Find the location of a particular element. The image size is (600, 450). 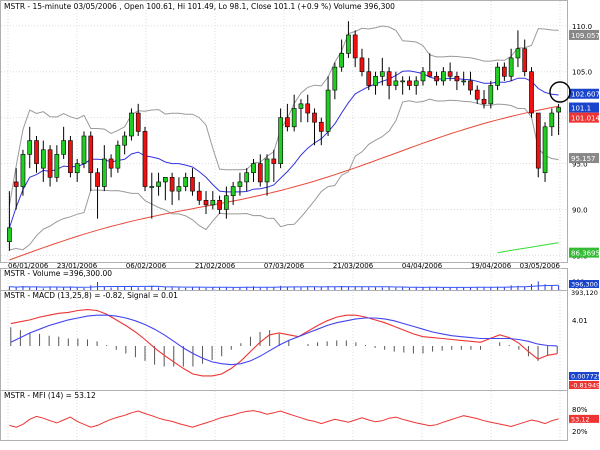

price-tick-label: 95.0 is located at coordinates (580, 165).